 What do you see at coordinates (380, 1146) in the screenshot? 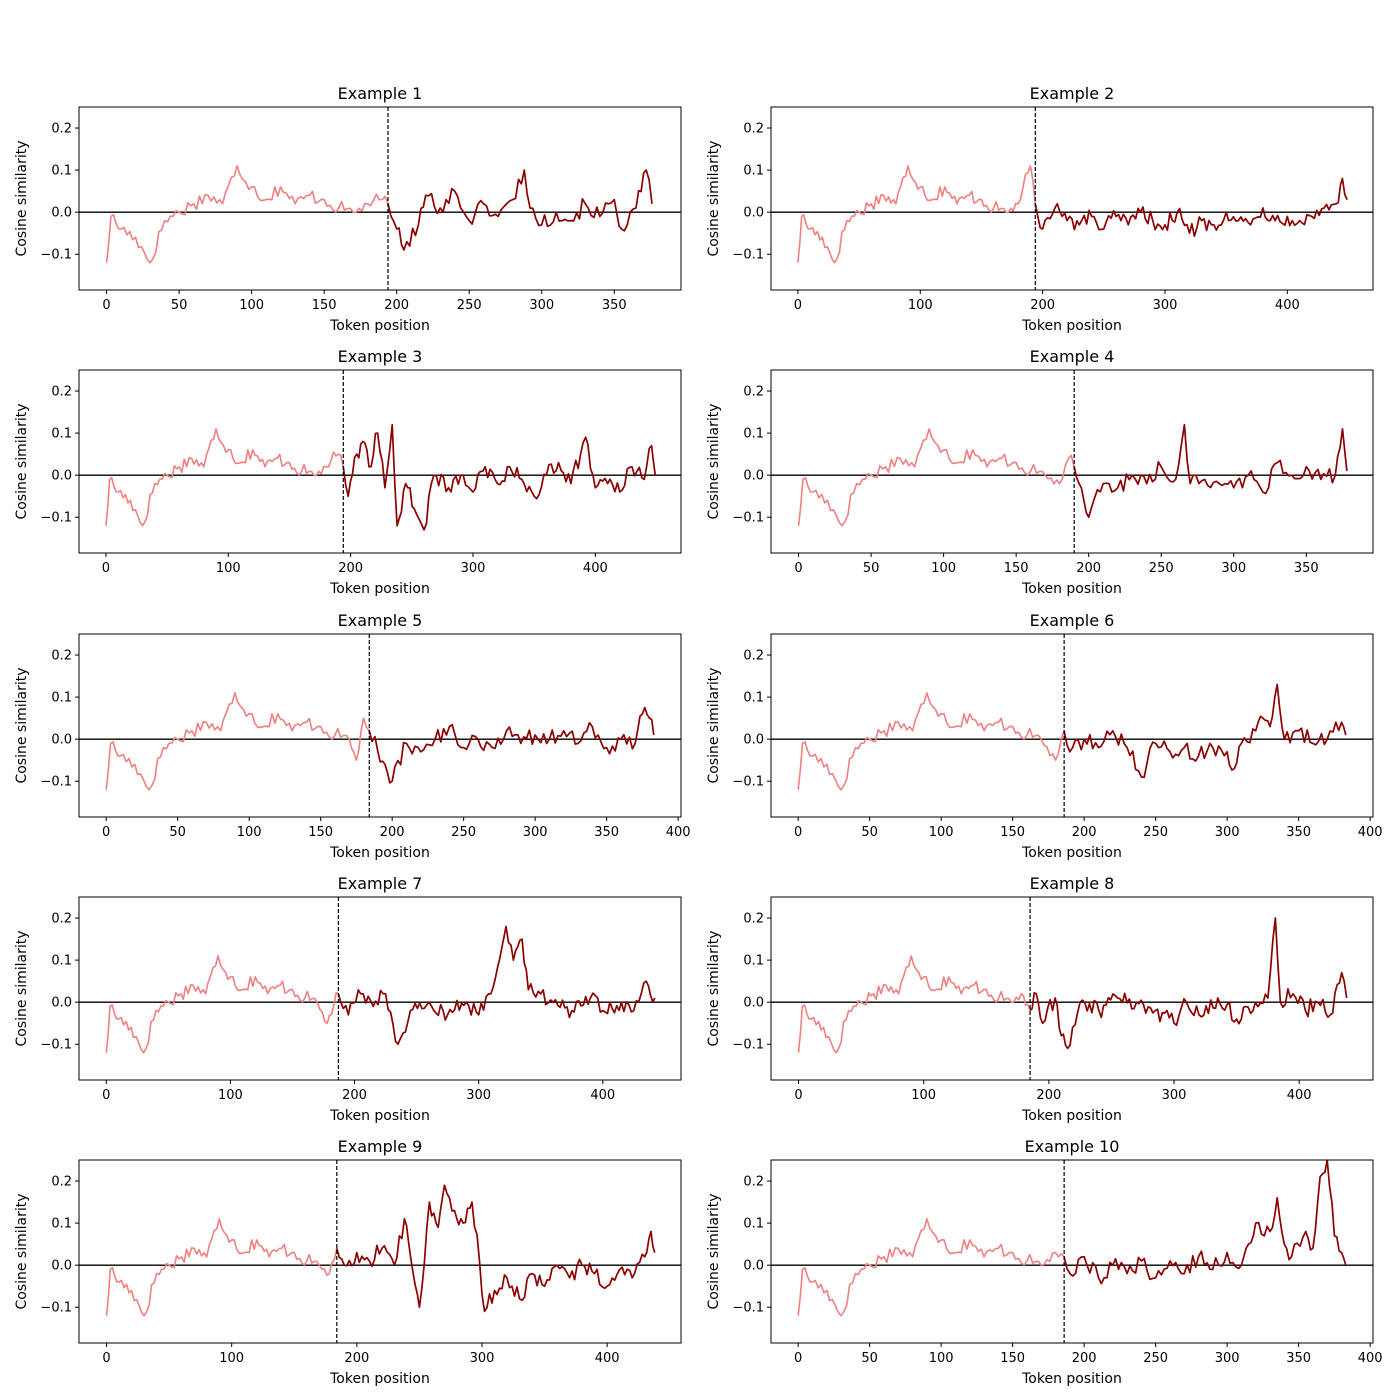
I see `chart-title: Example 9` at bounding box center [380, 1146].